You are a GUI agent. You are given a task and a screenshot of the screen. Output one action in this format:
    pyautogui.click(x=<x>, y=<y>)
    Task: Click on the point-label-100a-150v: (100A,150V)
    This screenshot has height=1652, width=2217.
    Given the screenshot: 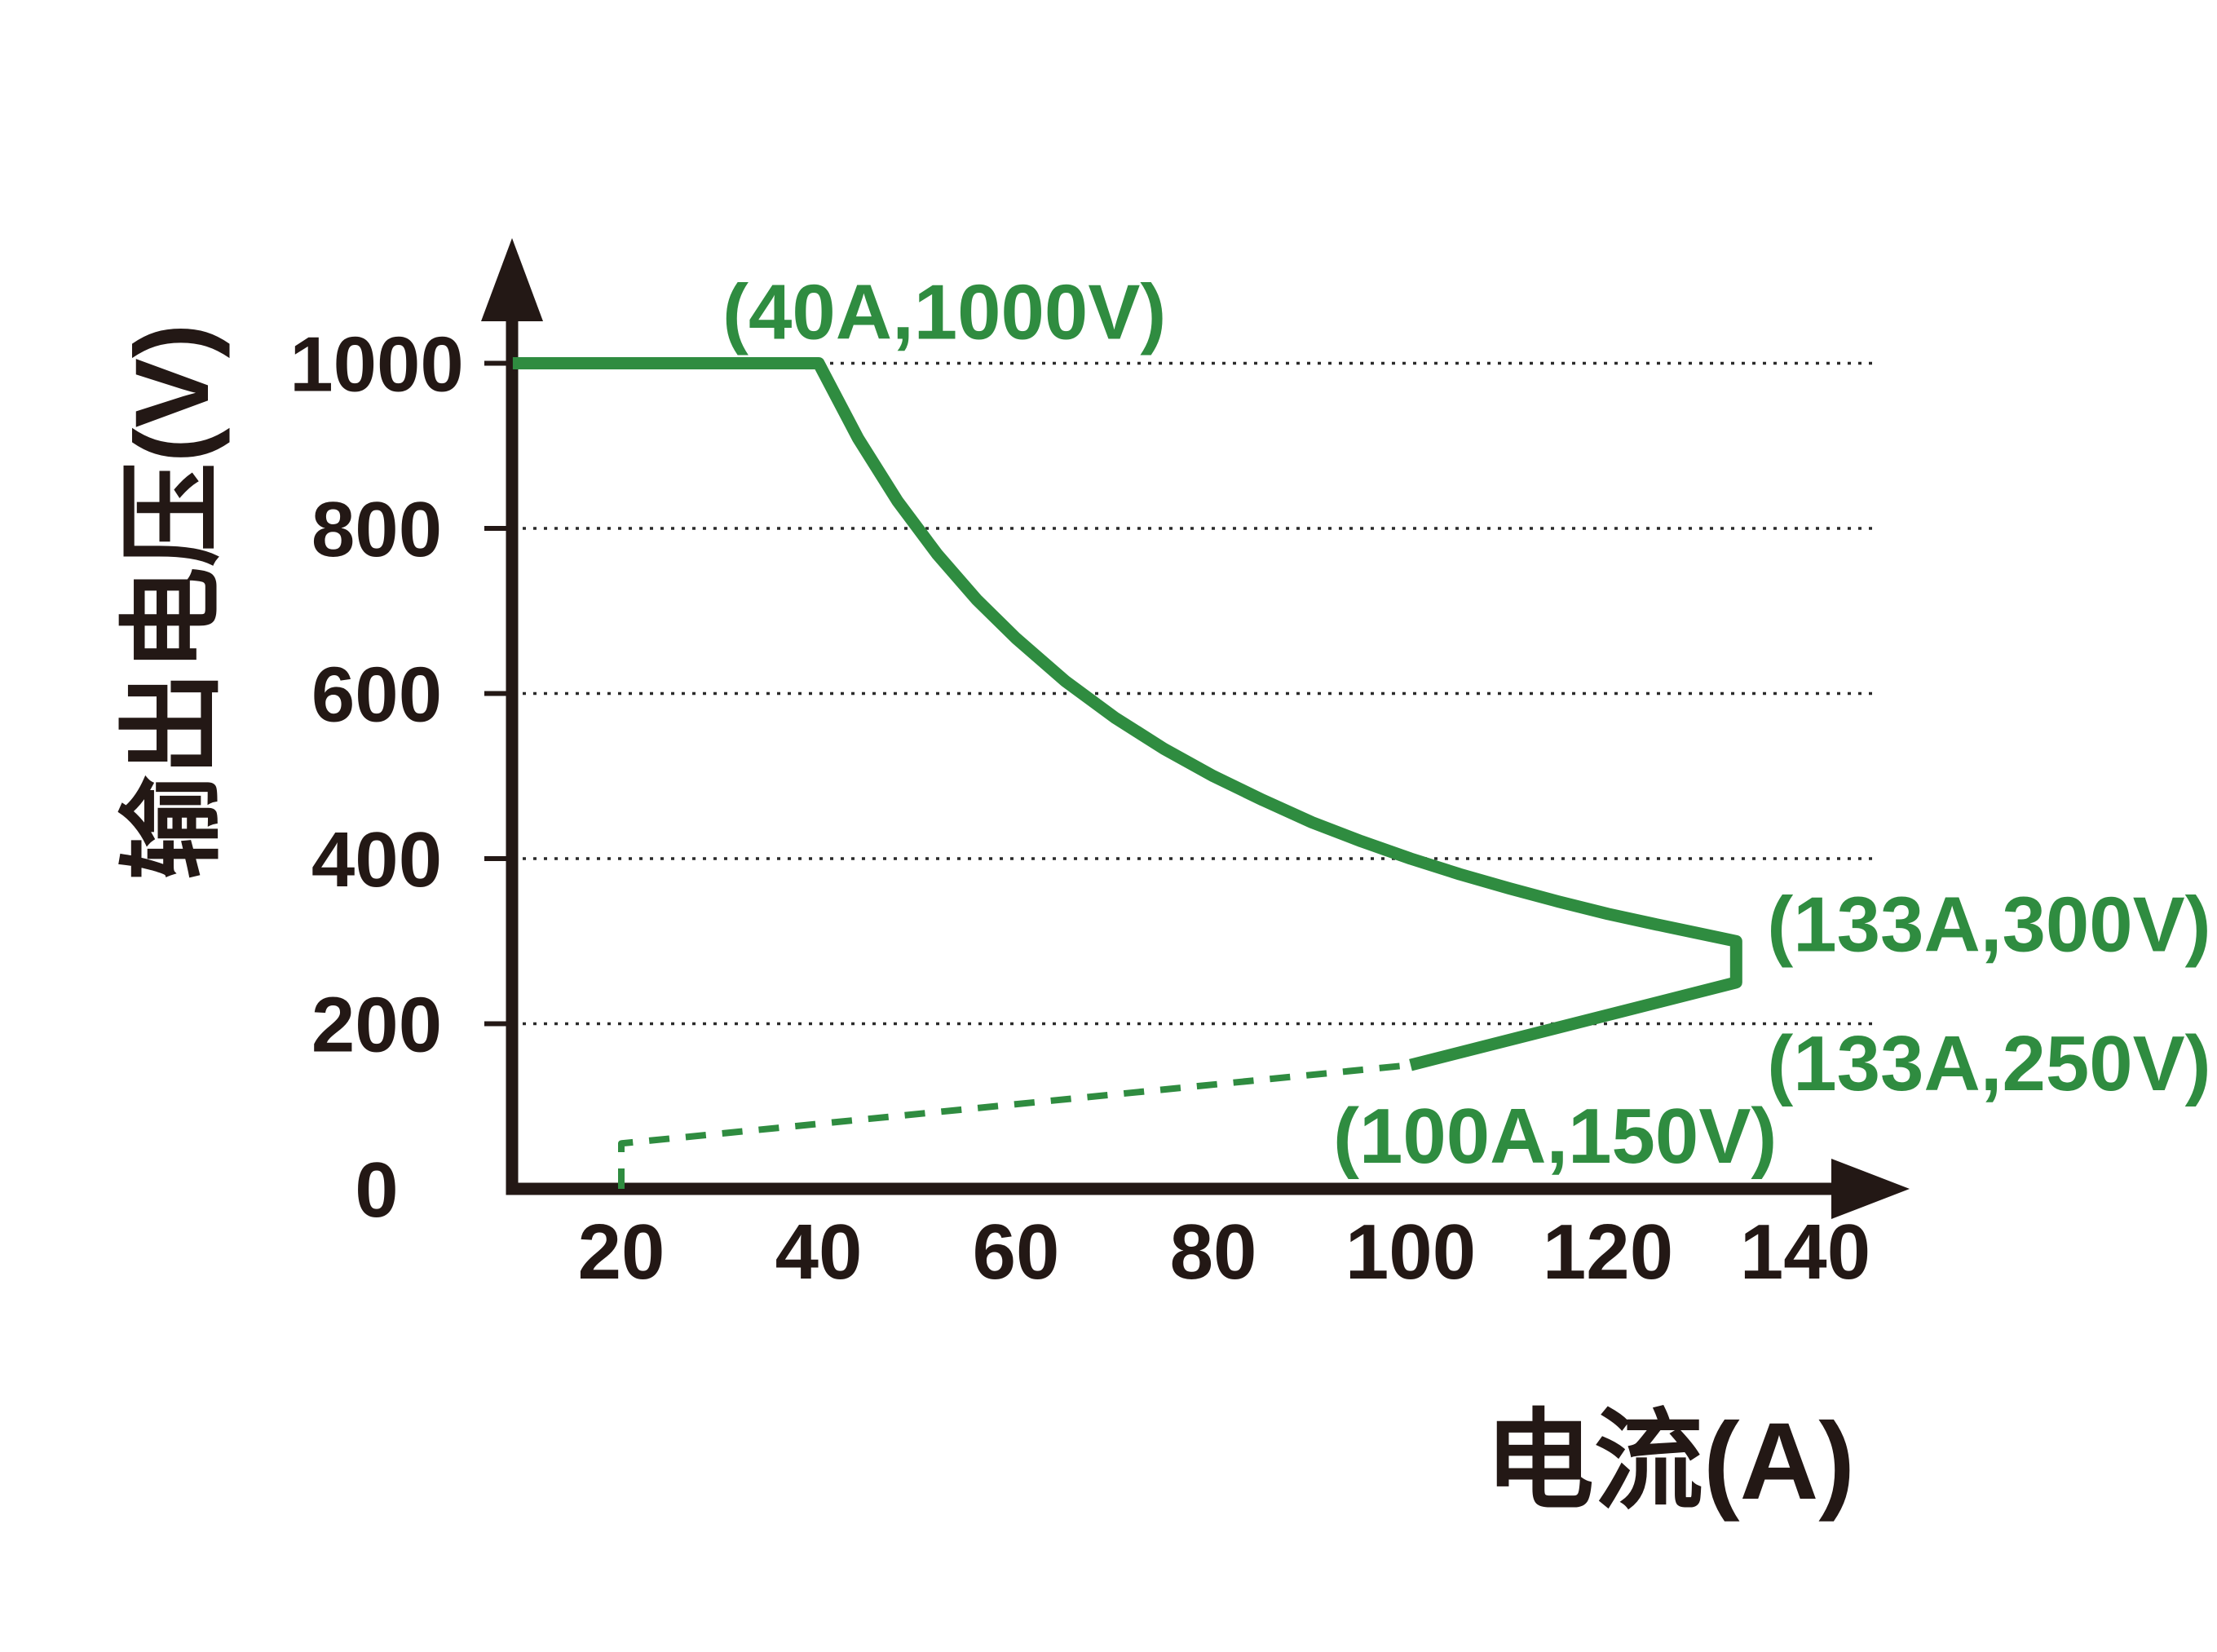 What is the action you would take?
    pyautogui.click(x=1555, y=1136)
    